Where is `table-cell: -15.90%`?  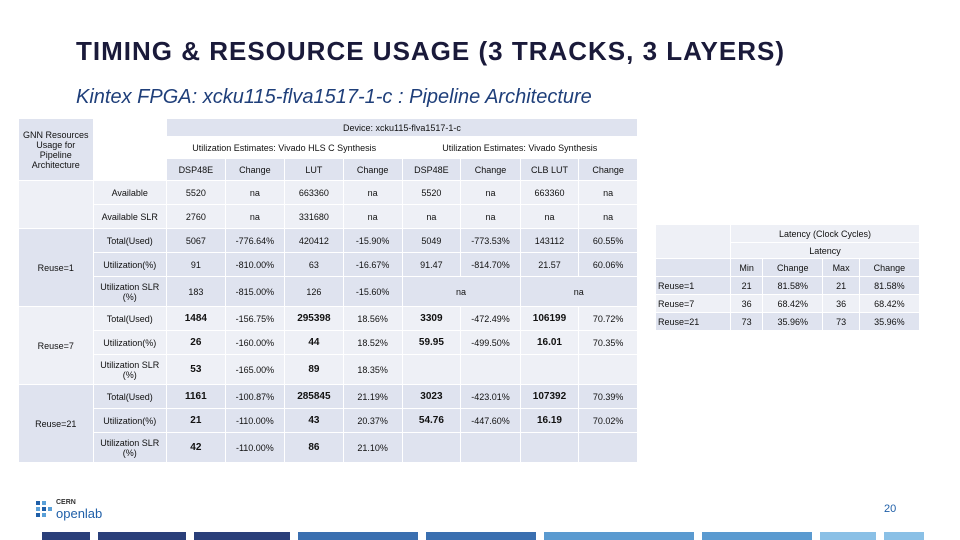
table-cell: -15.90% is located at coordinates (372, 240).